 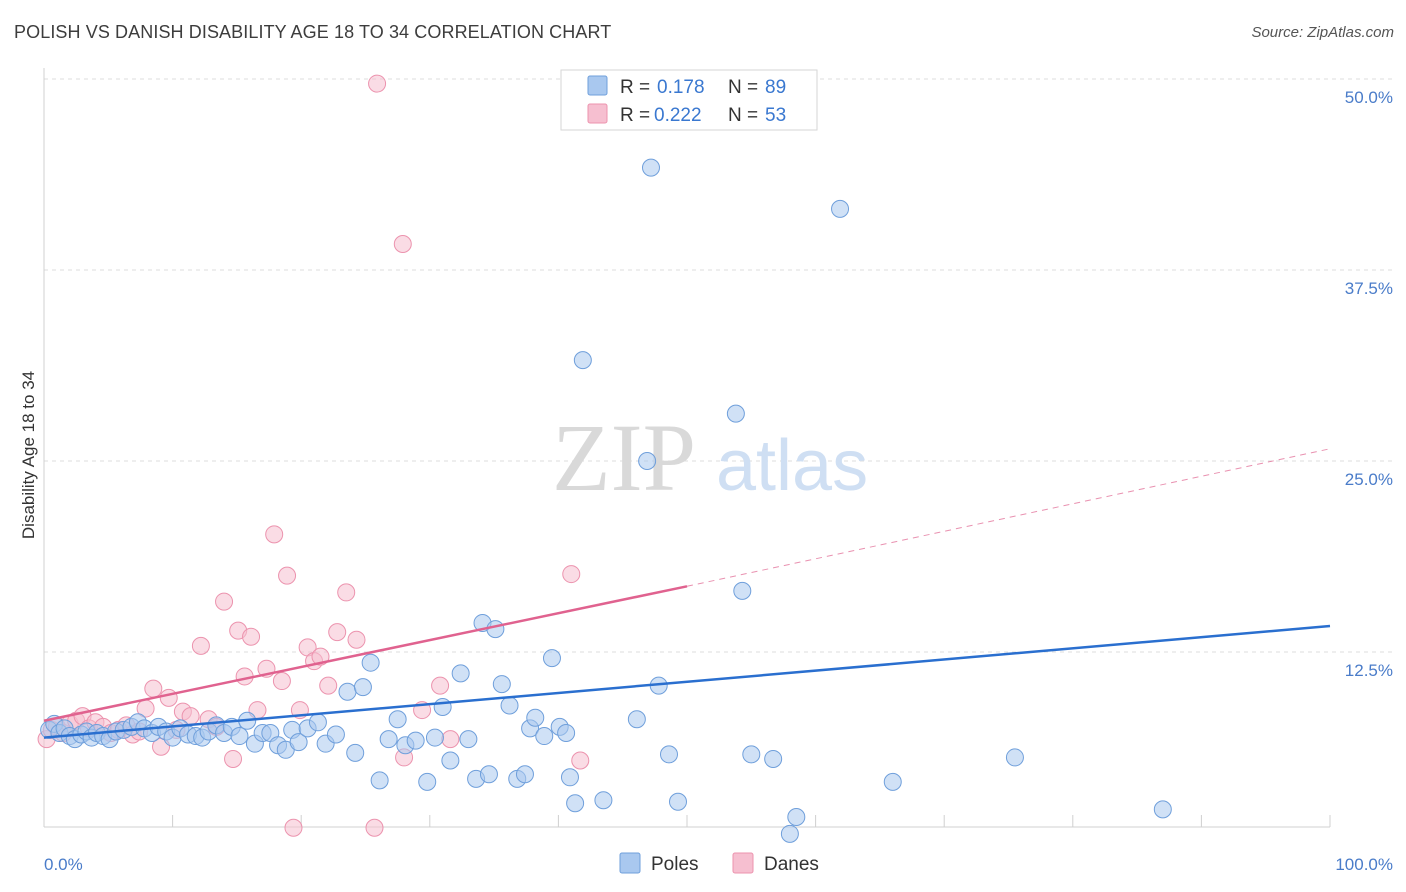 I want to click on bottom-legend-poles: Poles, so click(x=675, y=864).